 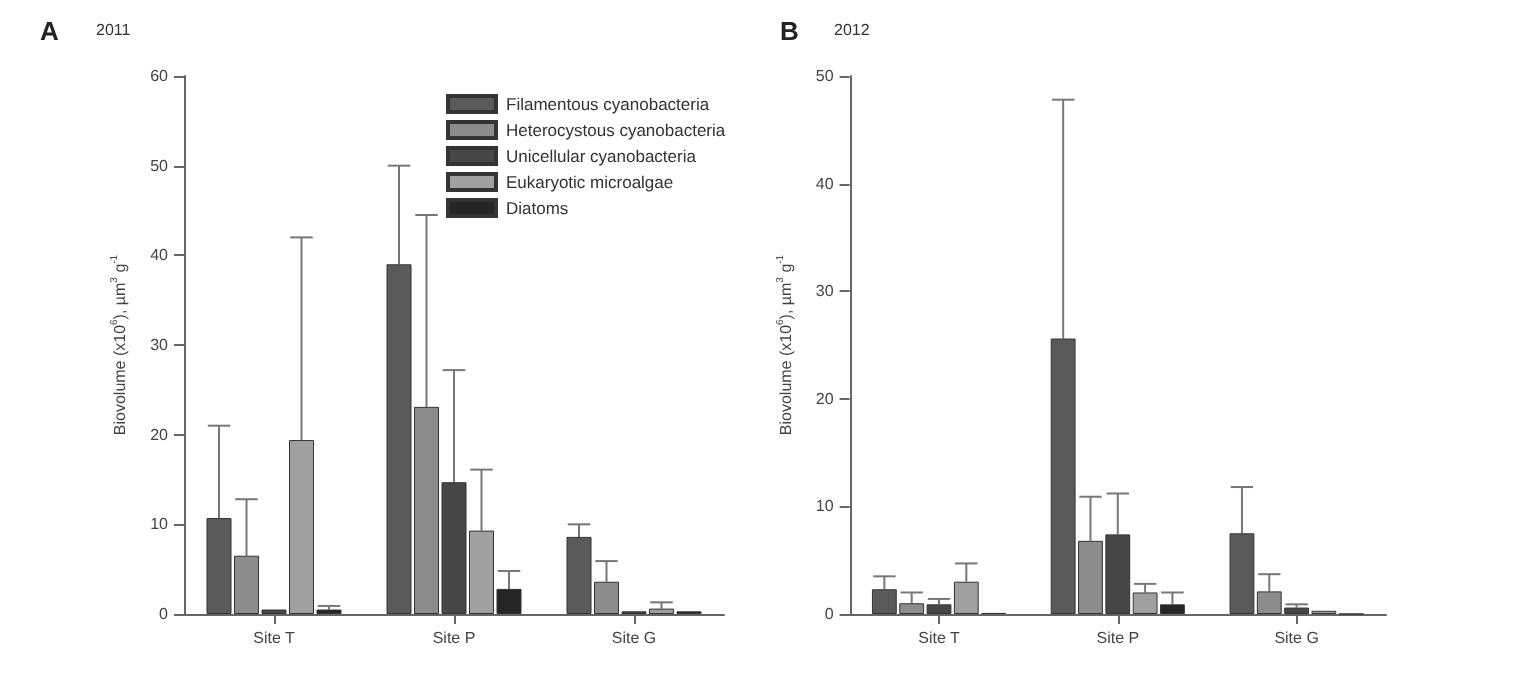 I want to click on legend-label: Heterocystous cyanobacteria, so click(x=616, y=130).